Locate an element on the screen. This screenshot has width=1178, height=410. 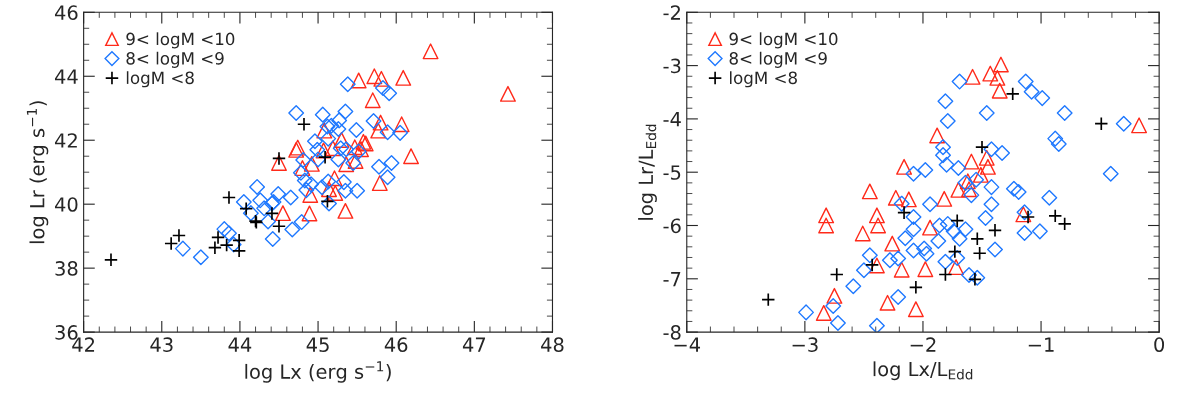
y-tick-label: 38 is located at coordinates (66, 268).